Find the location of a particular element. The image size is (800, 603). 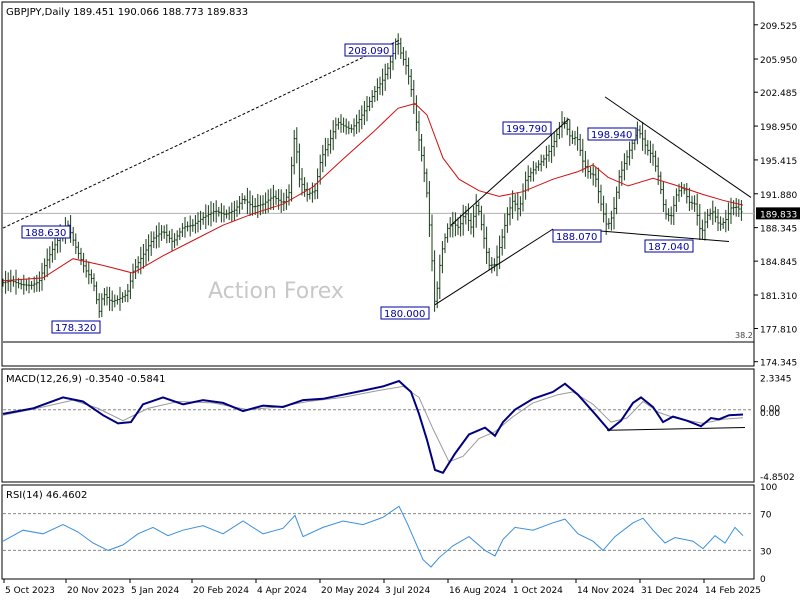

price-tick-label: 174.345 is located at coordinates (778, 364).